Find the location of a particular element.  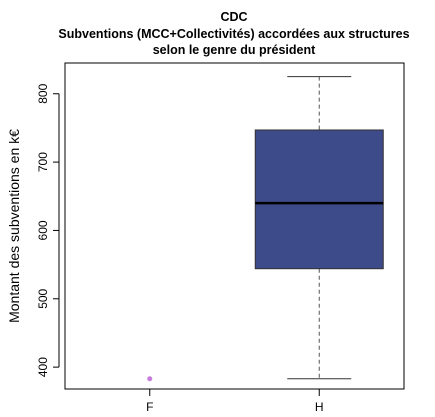

y-axis-label: Montant des subventions en k€ is located at coordinates (14, 226).